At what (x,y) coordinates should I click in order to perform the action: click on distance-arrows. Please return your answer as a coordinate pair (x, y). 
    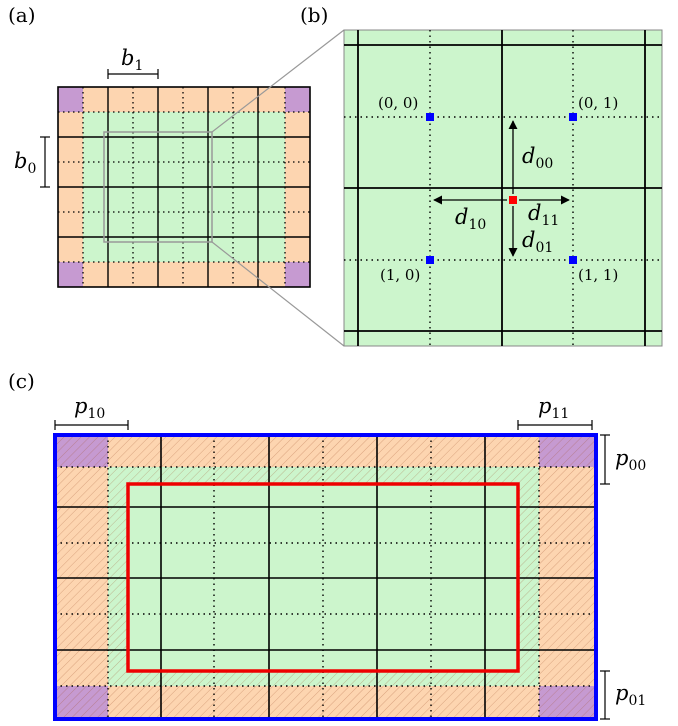
    Looking at the image, I should click on (501, 188).